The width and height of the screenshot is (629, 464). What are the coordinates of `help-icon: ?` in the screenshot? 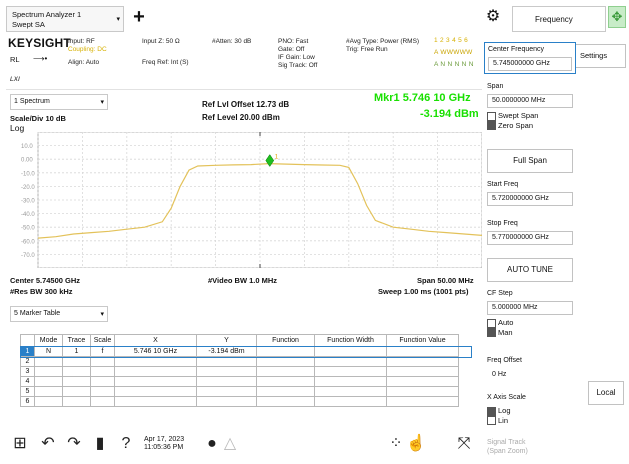 It's located at (126, 443).